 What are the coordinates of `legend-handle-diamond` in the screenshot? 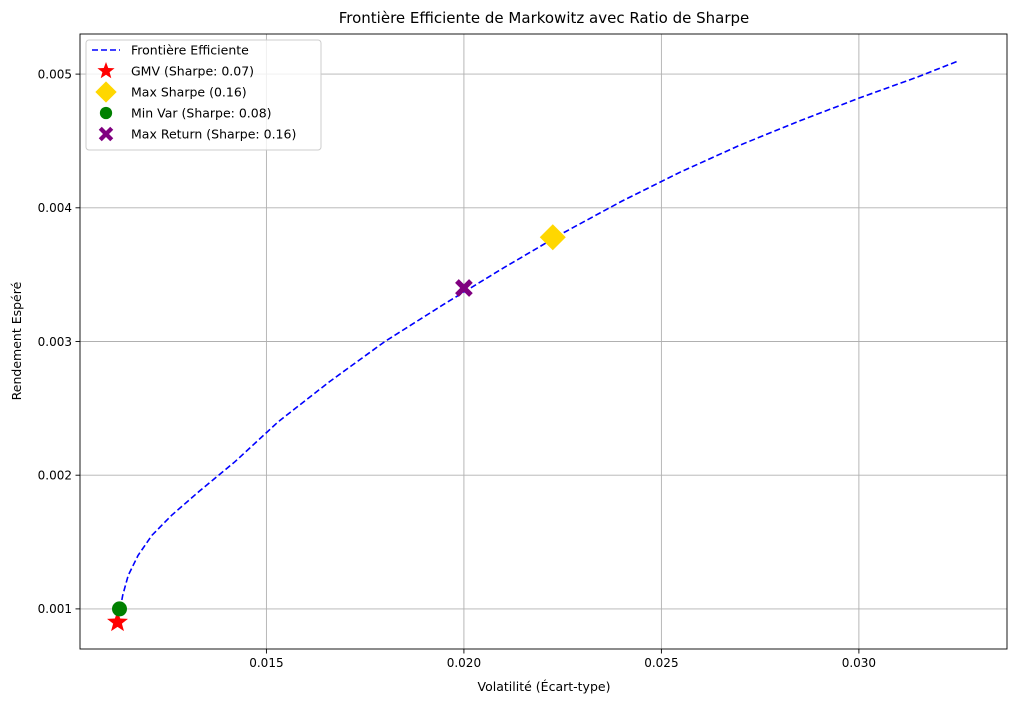 It's located at (106, 92).